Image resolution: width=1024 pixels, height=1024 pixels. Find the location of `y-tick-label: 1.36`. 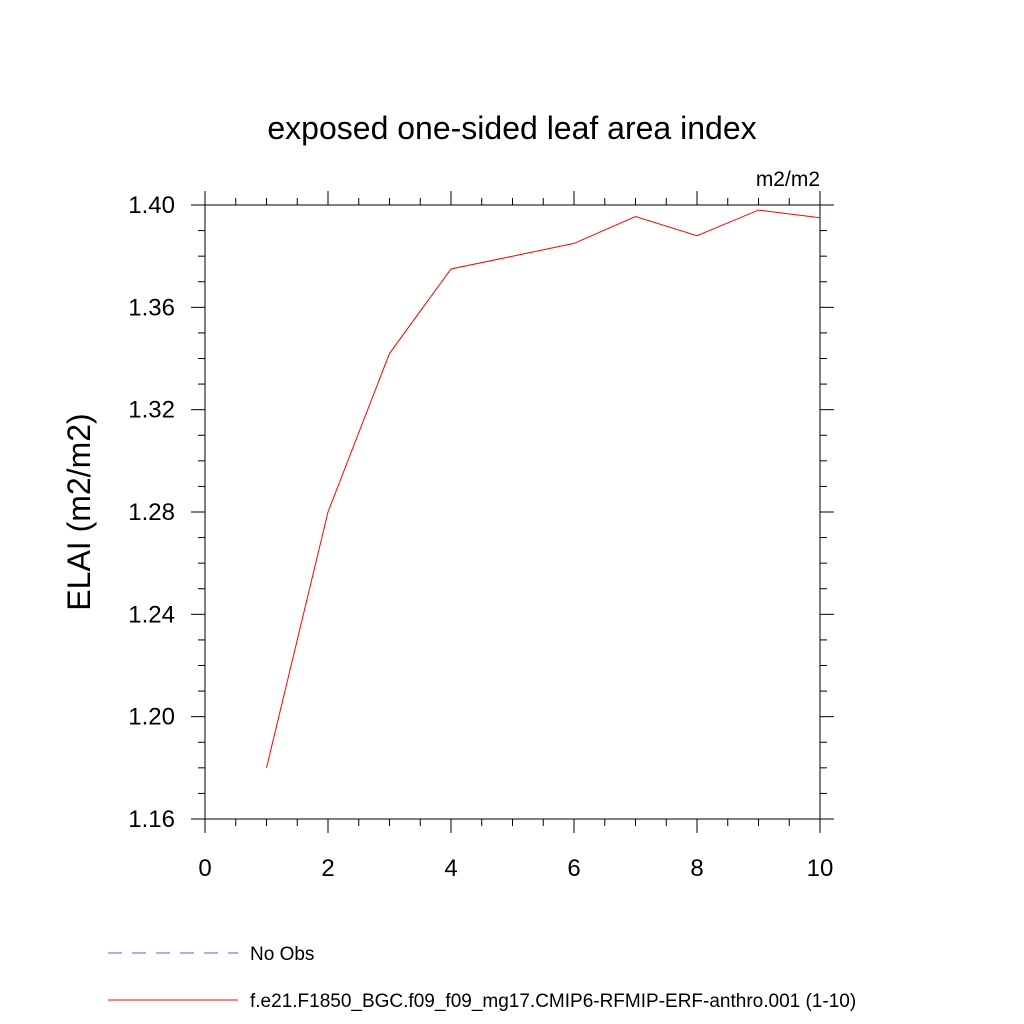

y-tick-label: 1.36 is located at coordinates (151, 307).